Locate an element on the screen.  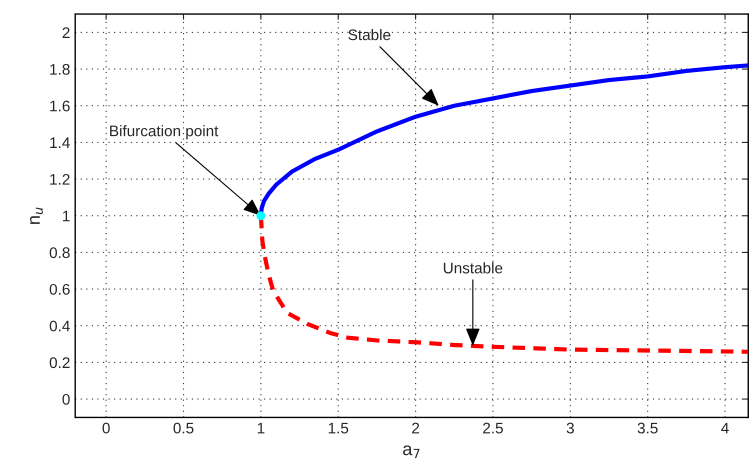
x-tick-label: 2.5 is located at coordinates (493, 428).